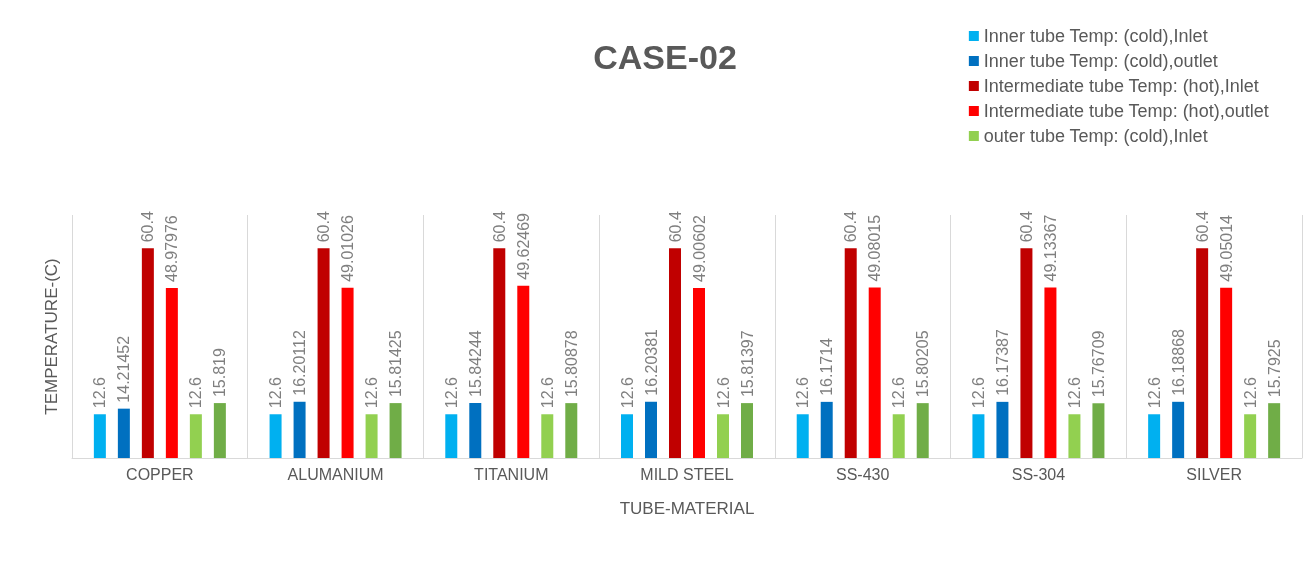  I want to click on data-label: 49.62469, so click(523, 246).